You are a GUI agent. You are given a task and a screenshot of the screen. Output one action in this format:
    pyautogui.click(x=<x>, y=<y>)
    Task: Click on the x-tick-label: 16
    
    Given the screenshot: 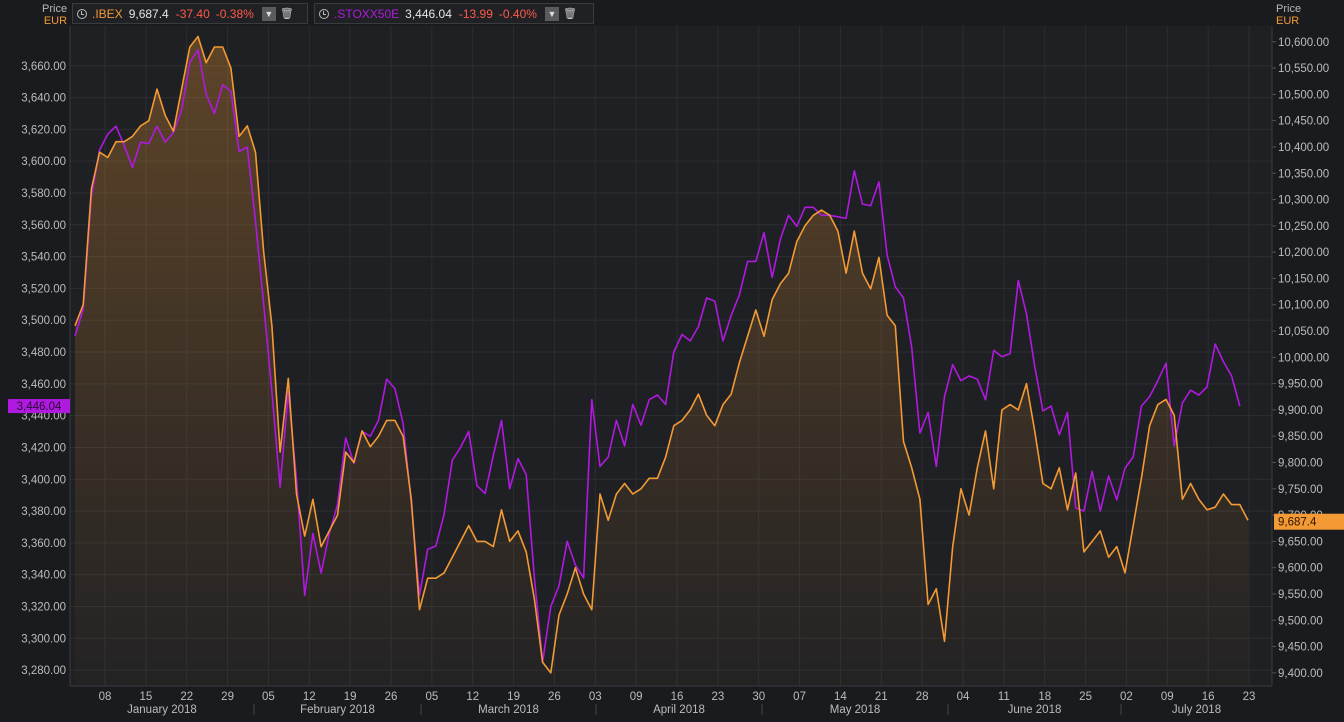 What is the action you would take?
    pyautogui.click(x=1208, y=697)
    